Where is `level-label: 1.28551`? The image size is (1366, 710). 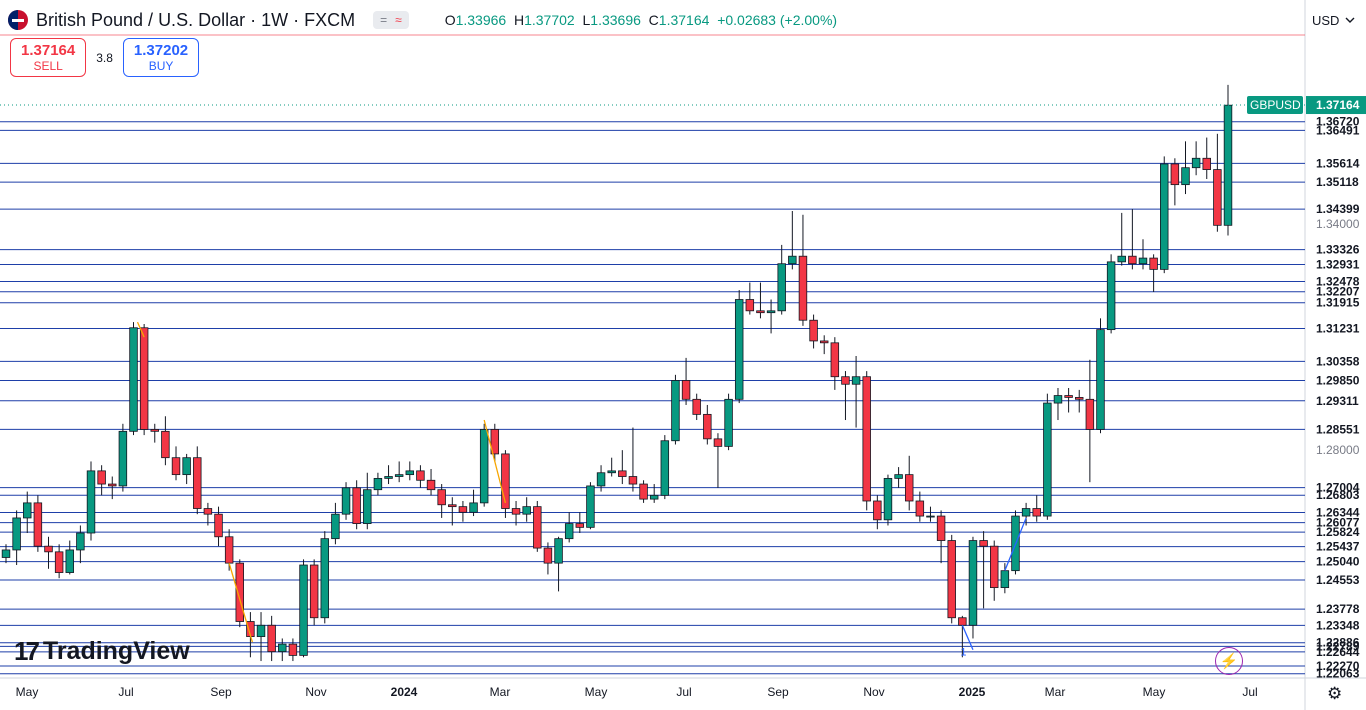 level-label: 1.28551 is located at coordinates (1338, 429).